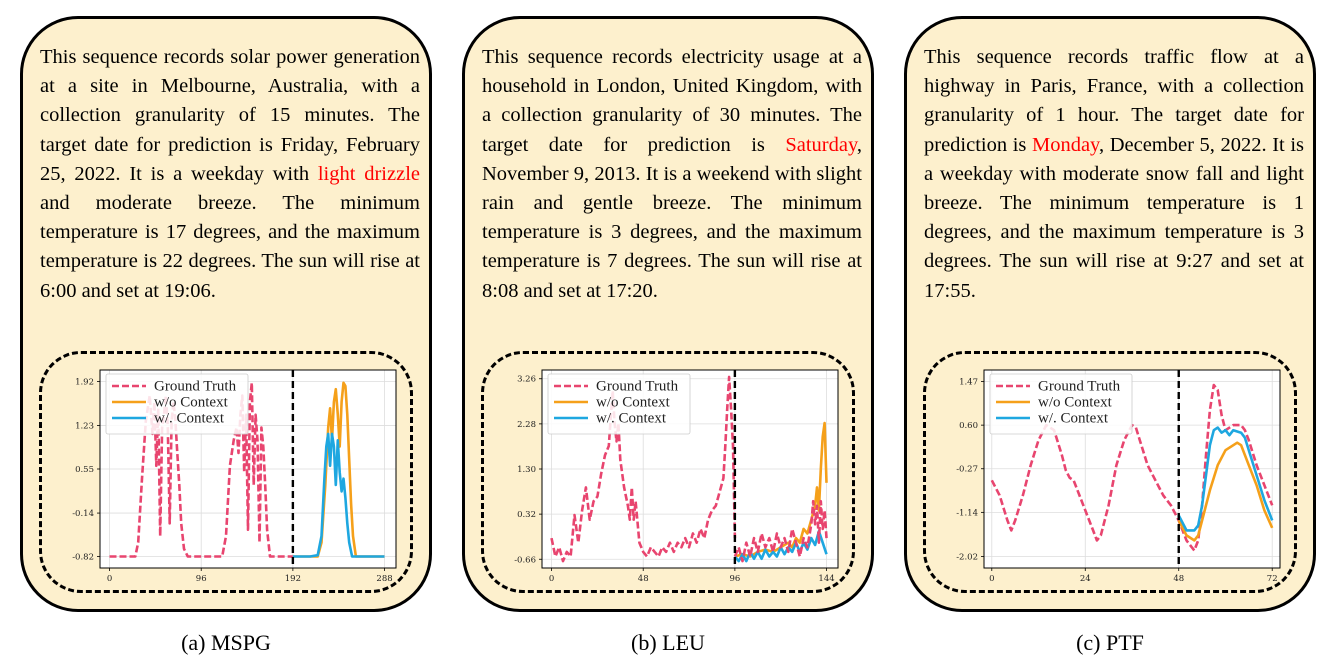 The width and height of the screenshot is (1338, 666). I want to click on y-tick-label: 1.23, so click(84, 427).